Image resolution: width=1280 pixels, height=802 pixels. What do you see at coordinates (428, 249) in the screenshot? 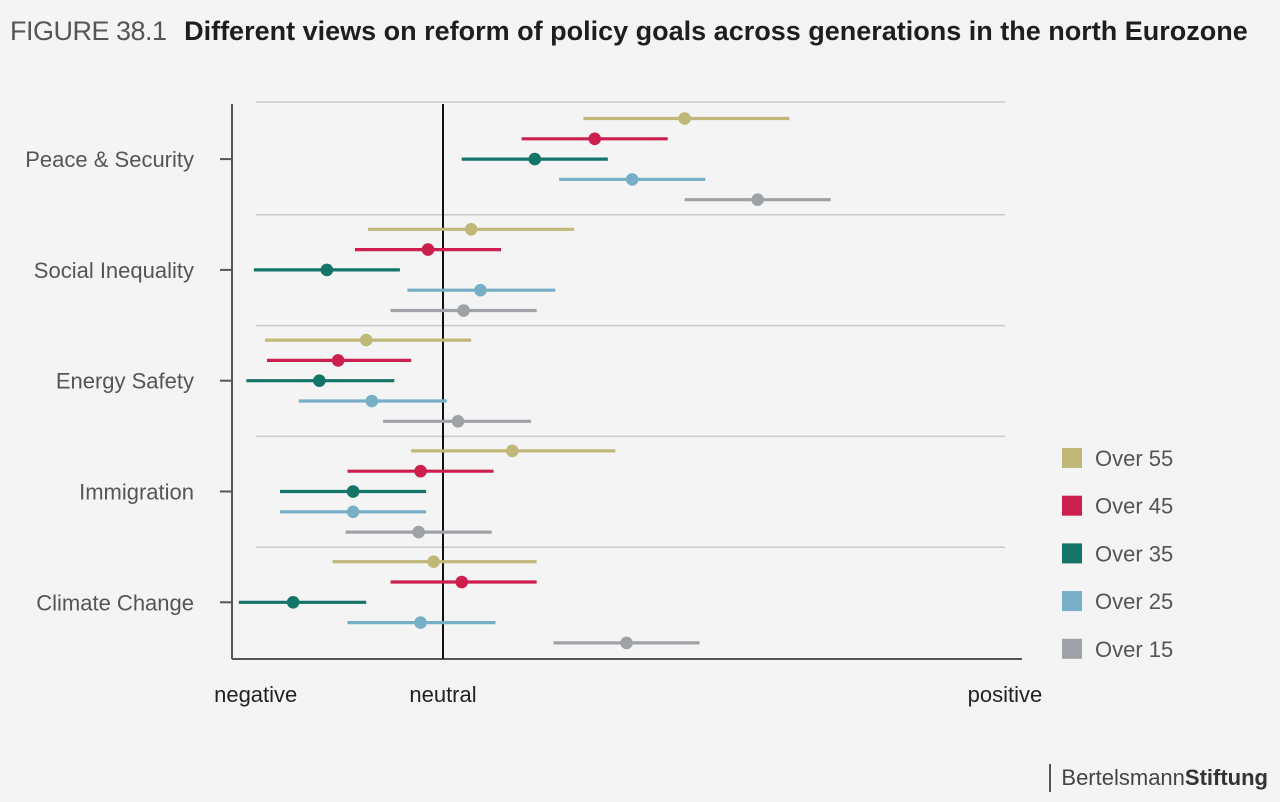
I see `point-over-45-social-inequality` at bounding box center [428, 249].